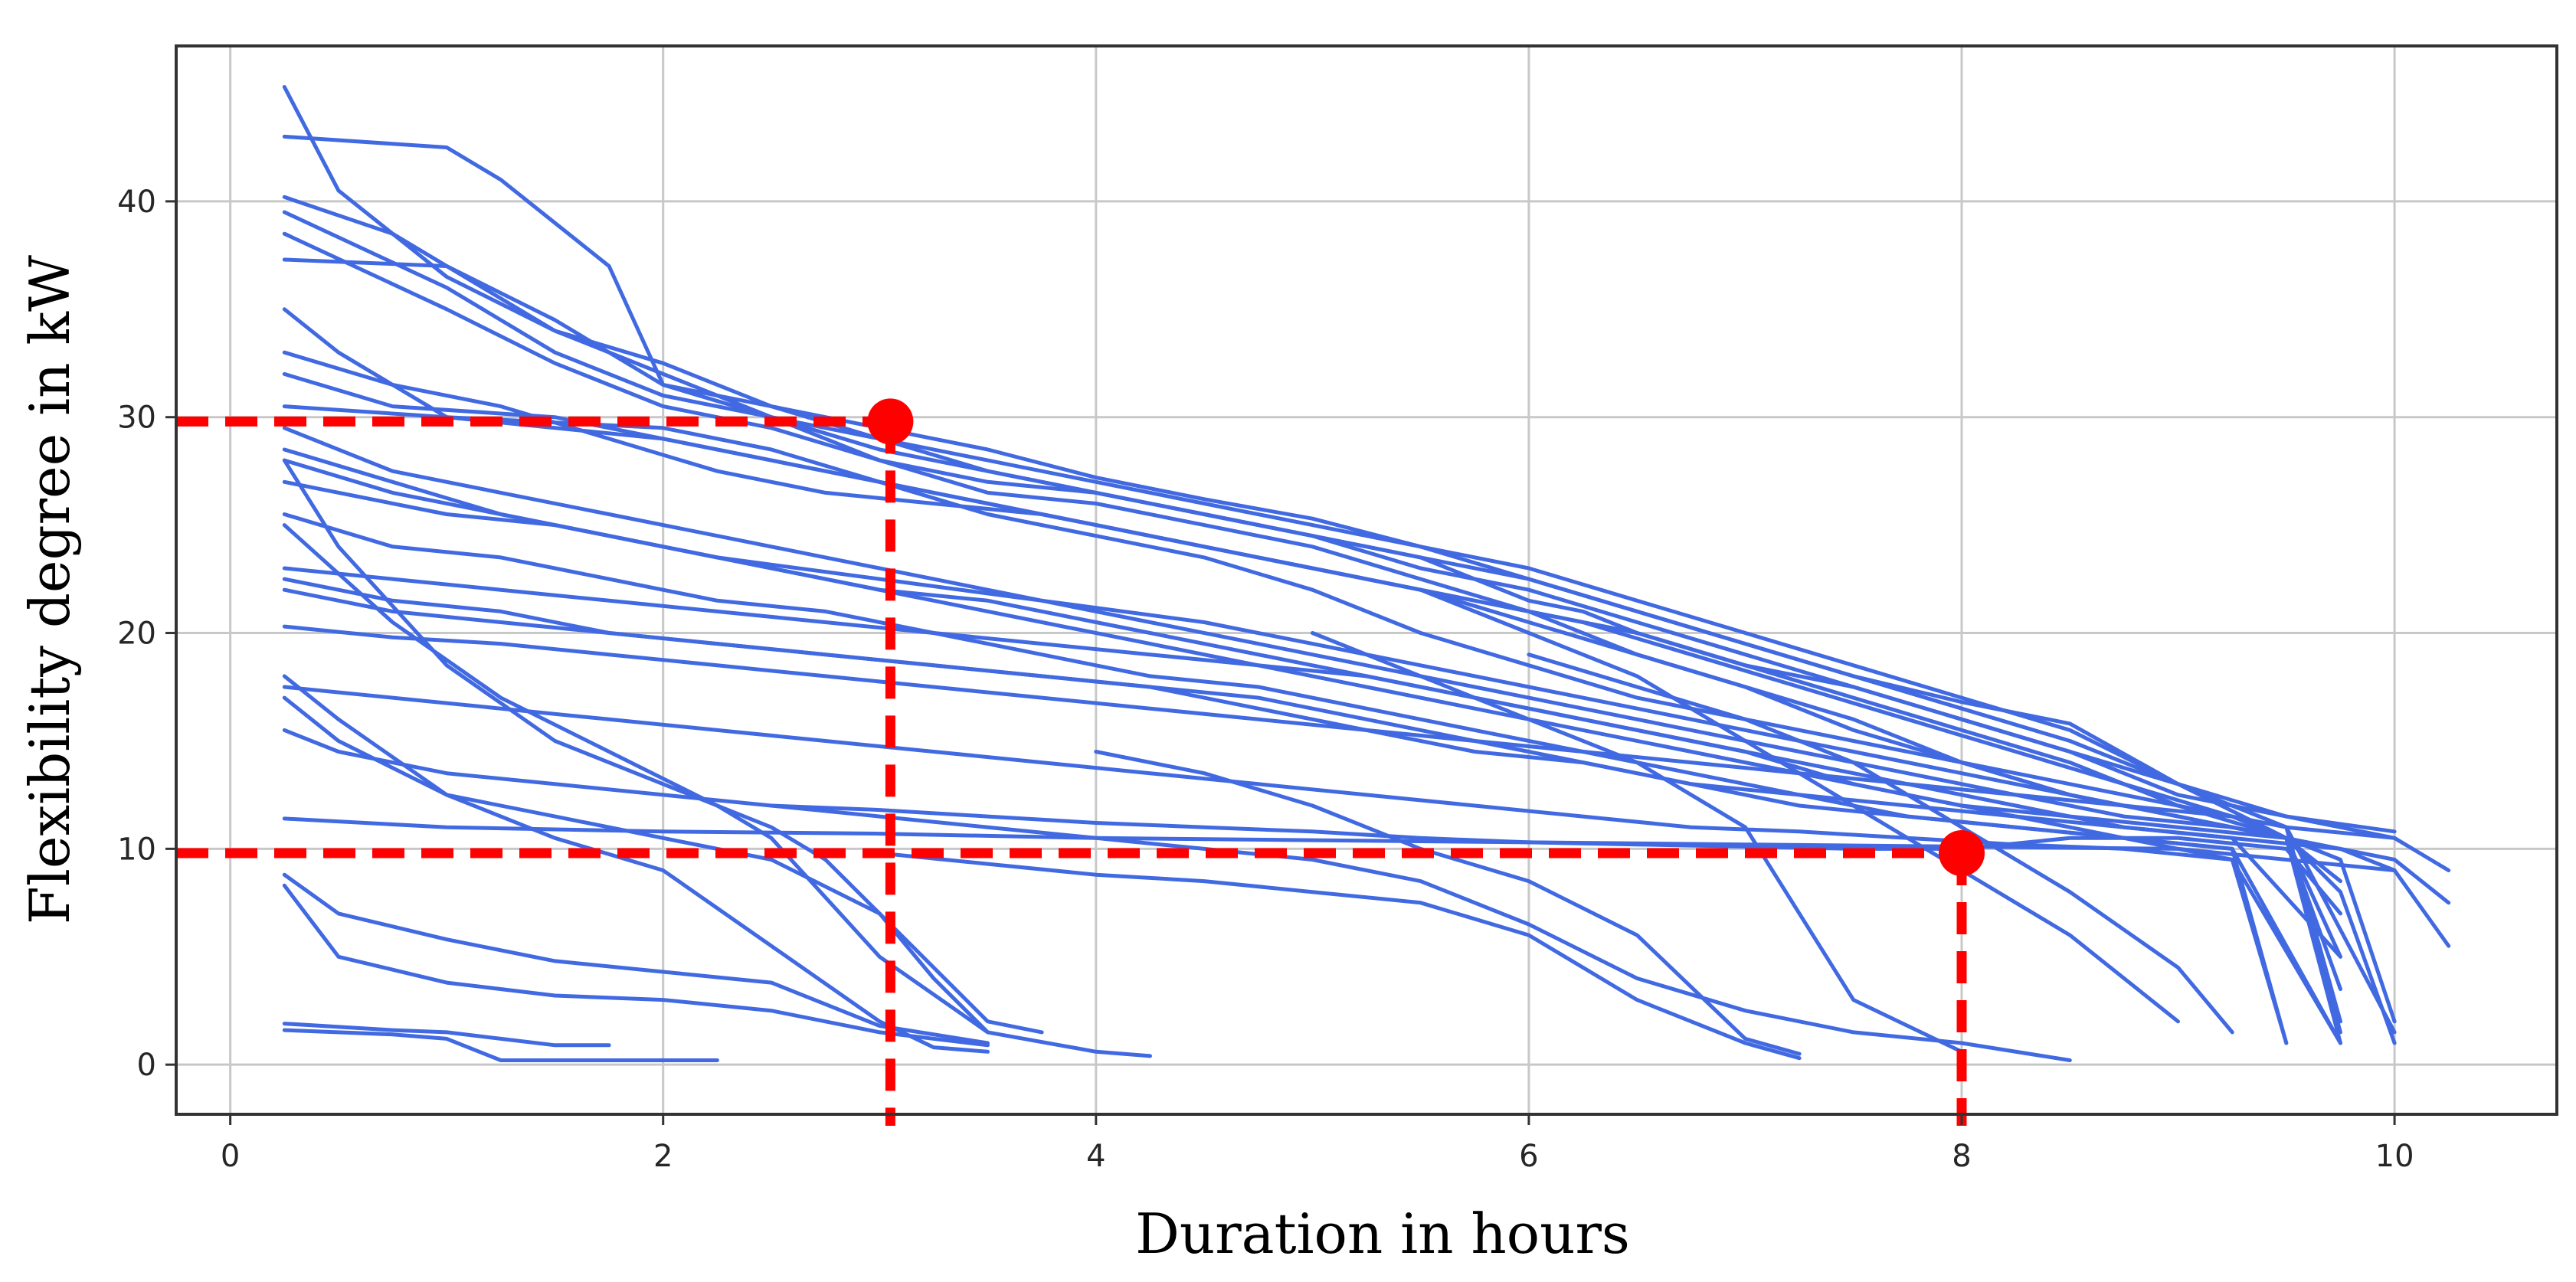  I want to click on y-tick-label-2: 20, so click(136, 634).